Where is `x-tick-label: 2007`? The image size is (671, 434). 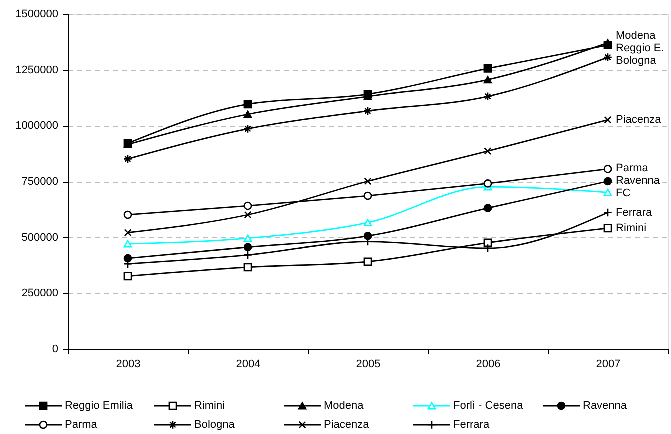
x-tick-label: 2007 is located at coordinates (608, 364).